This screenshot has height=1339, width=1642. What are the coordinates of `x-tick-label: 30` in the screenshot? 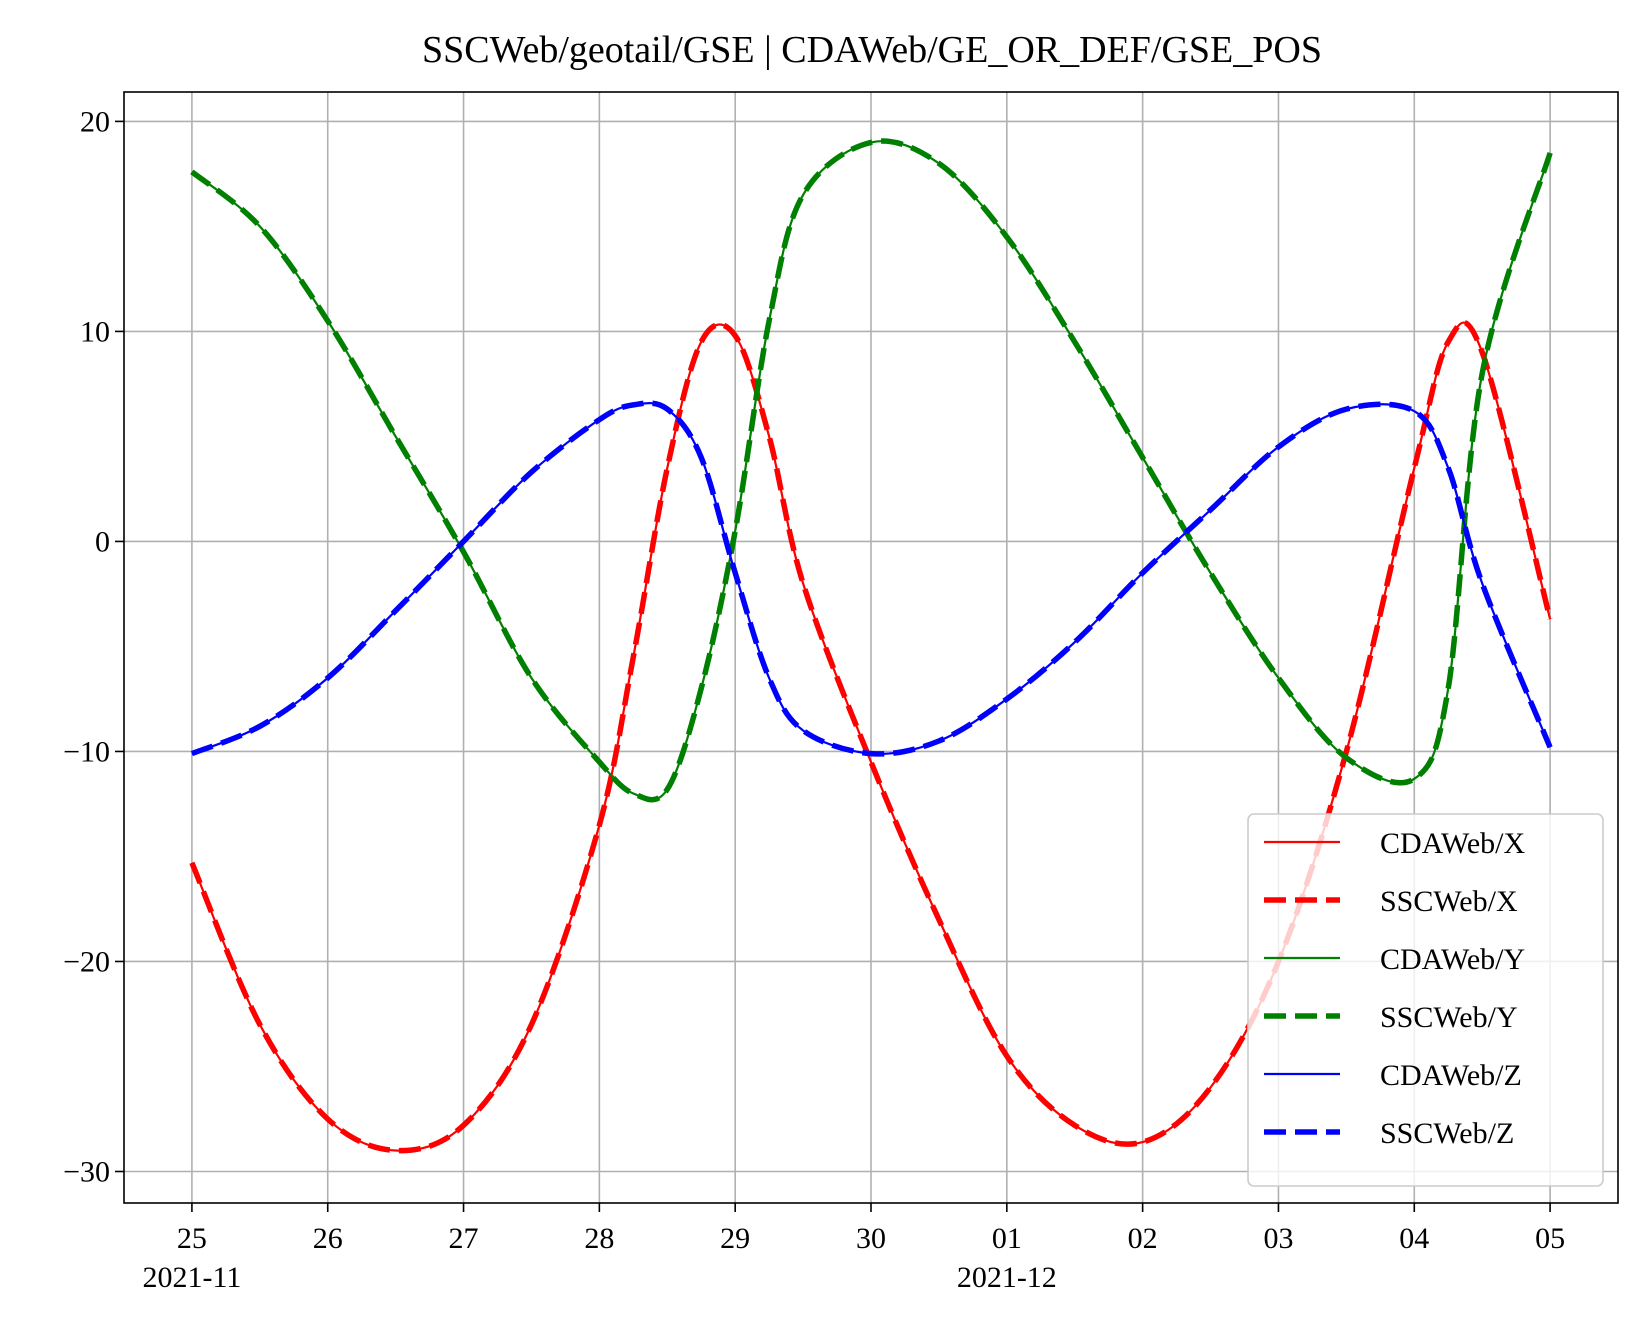 It's located at (871, 1238).